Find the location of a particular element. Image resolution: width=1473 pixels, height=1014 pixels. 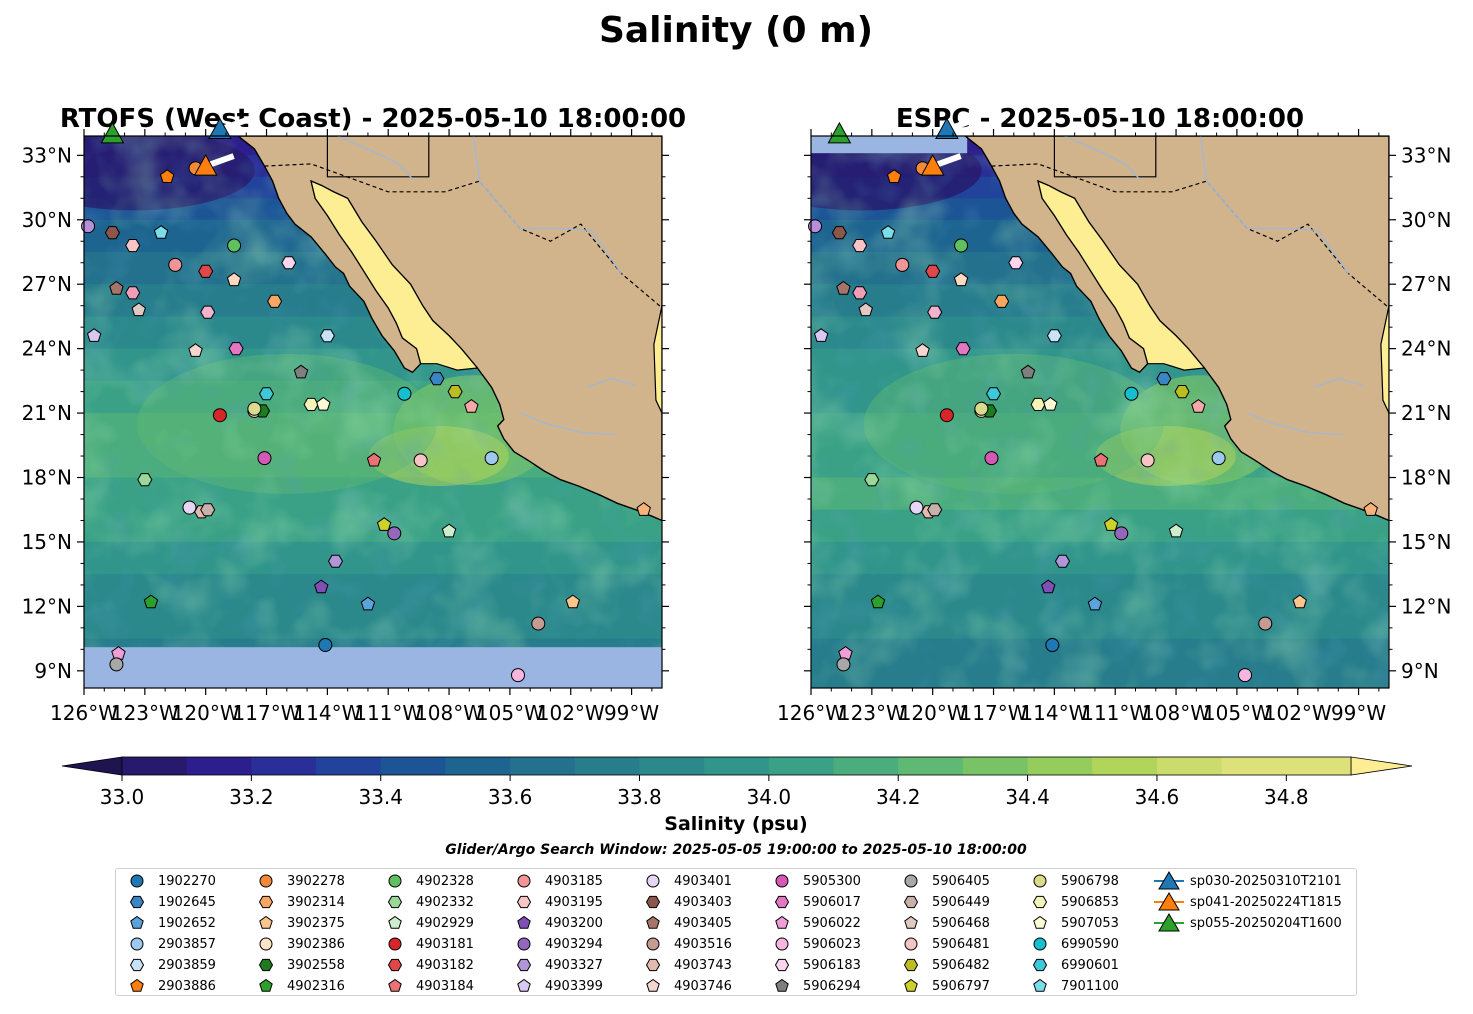

legend-entry: 4903403 is located at coordinates (684, 902).